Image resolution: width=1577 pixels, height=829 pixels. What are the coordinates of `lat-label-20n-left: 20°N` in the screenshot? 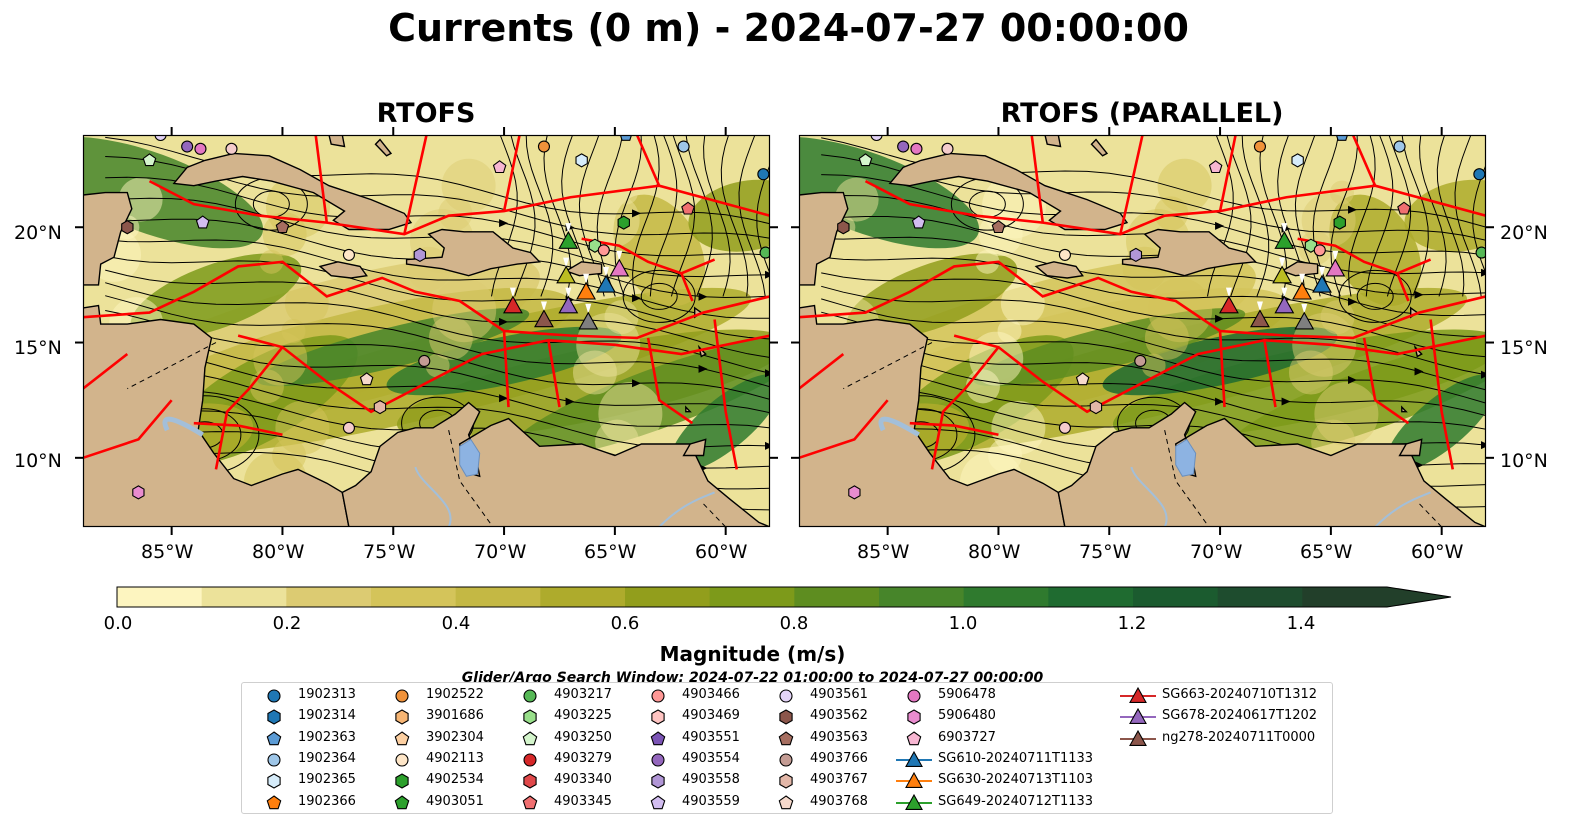 It's located at (38, 233).